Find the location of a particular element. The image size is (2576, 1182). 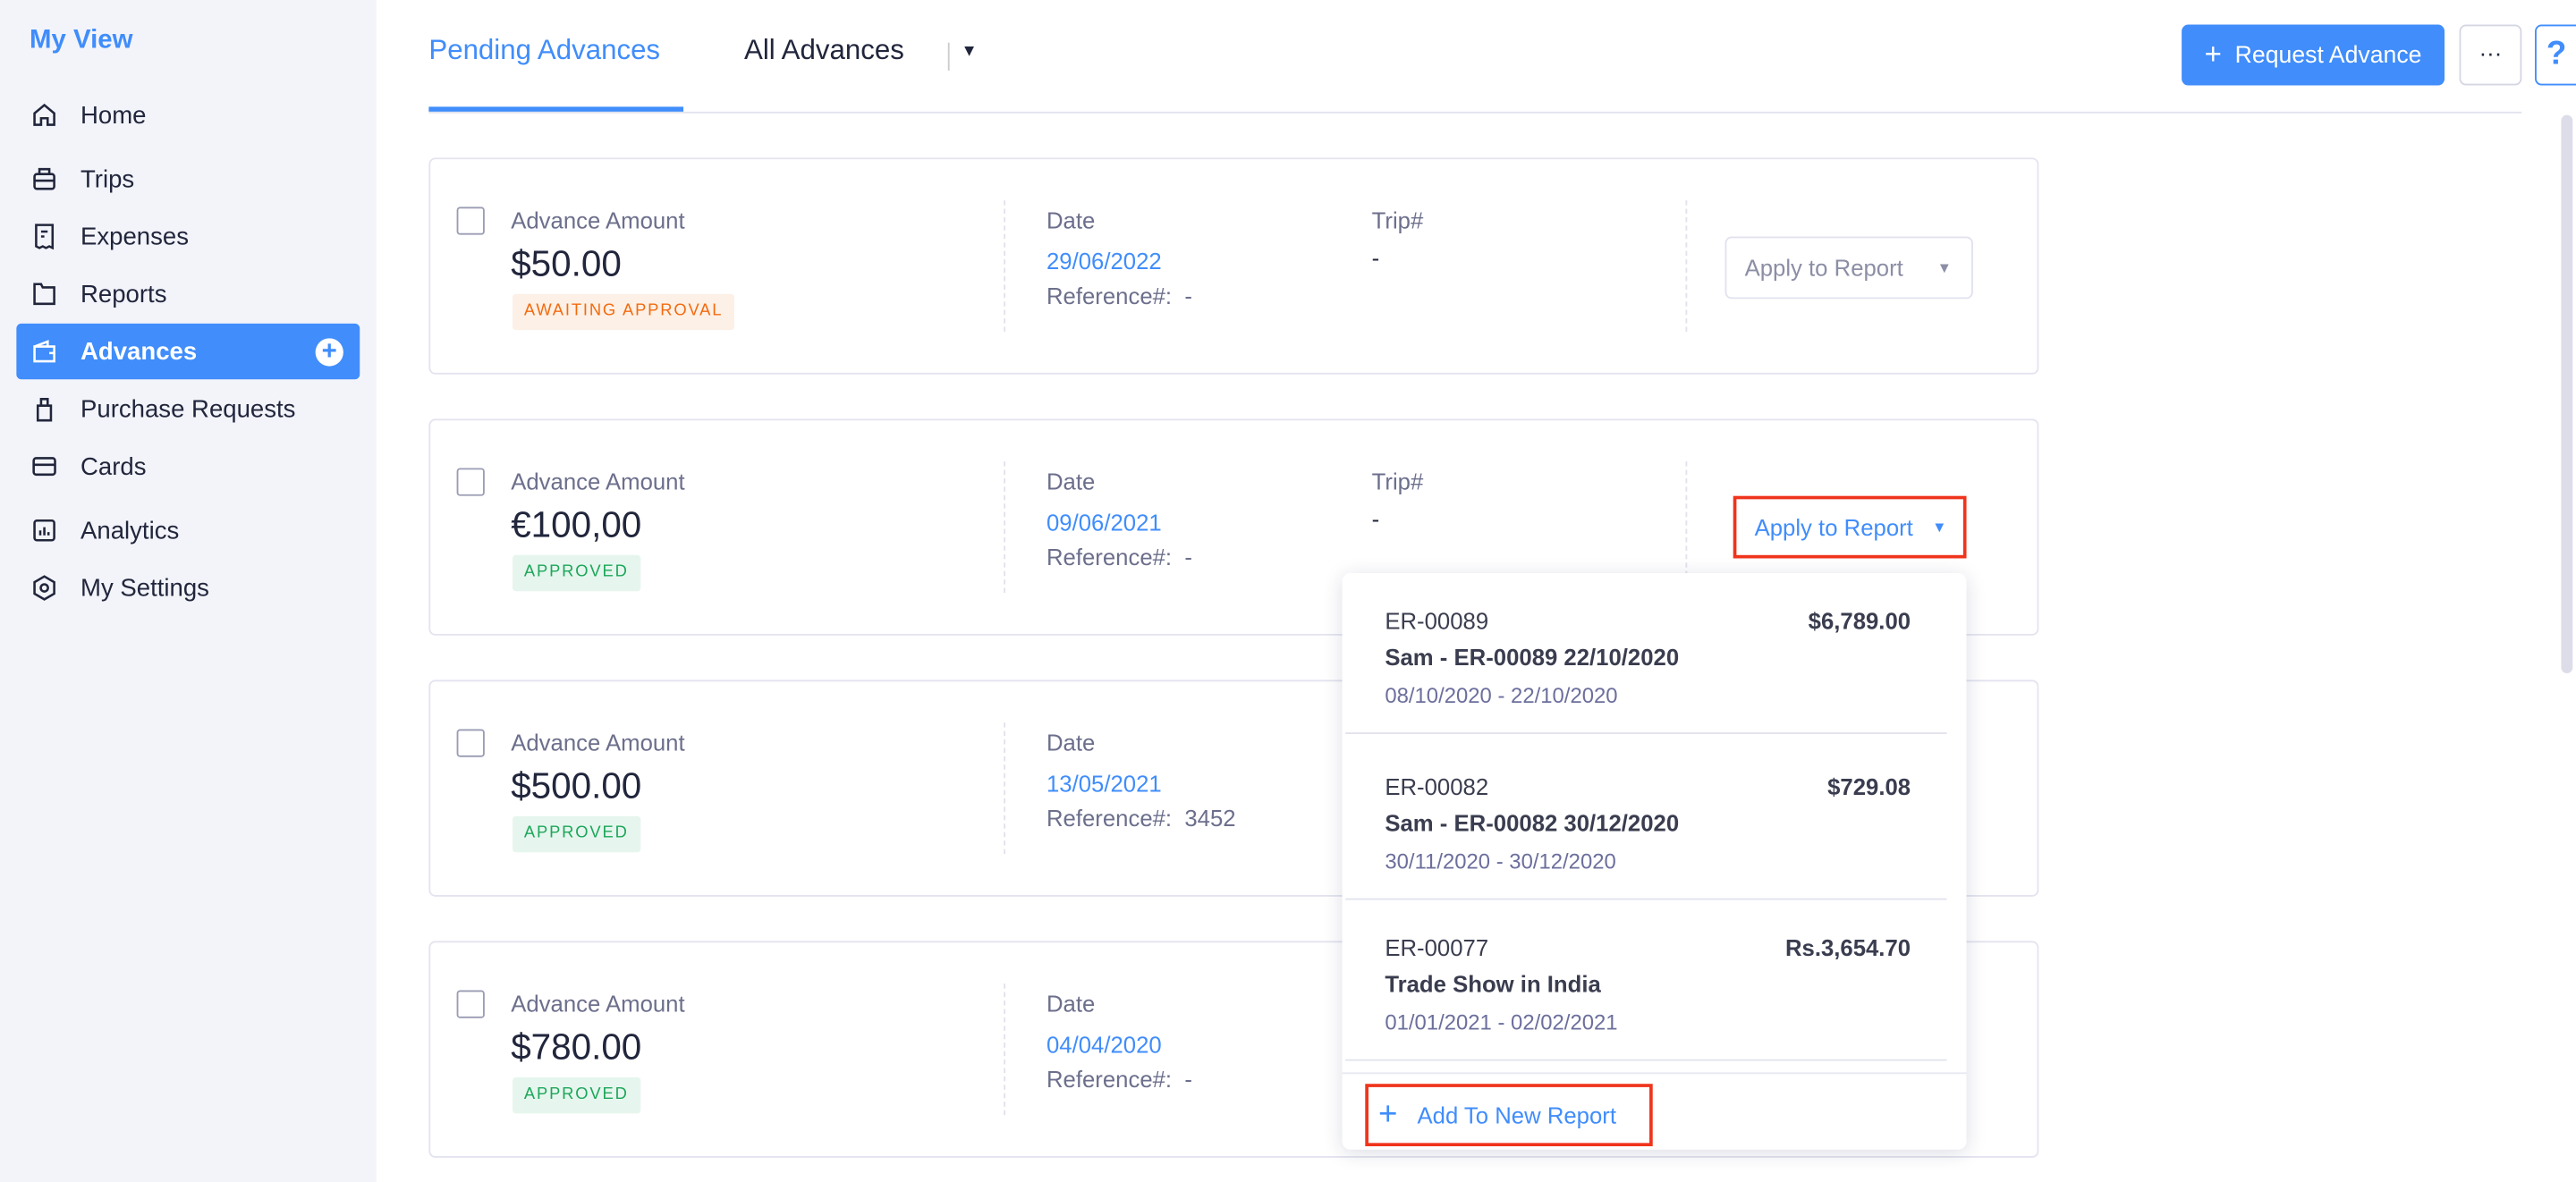

advance-date: 29/06/2022 is located at coordinates (1104, 261).